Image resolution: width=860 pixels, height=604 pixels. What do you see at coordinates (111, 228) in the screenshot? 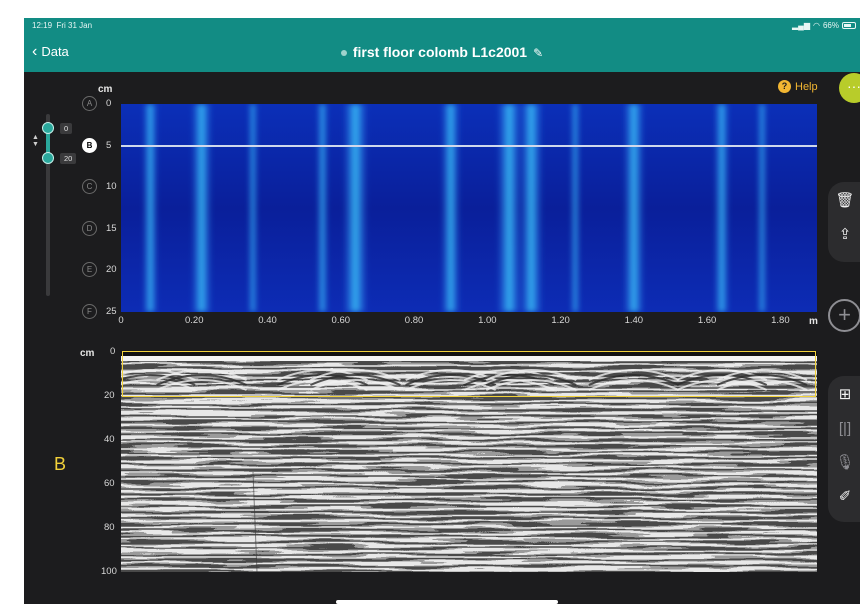
I see `tomo-y-tick: 15` at bounding box center [111, 228].